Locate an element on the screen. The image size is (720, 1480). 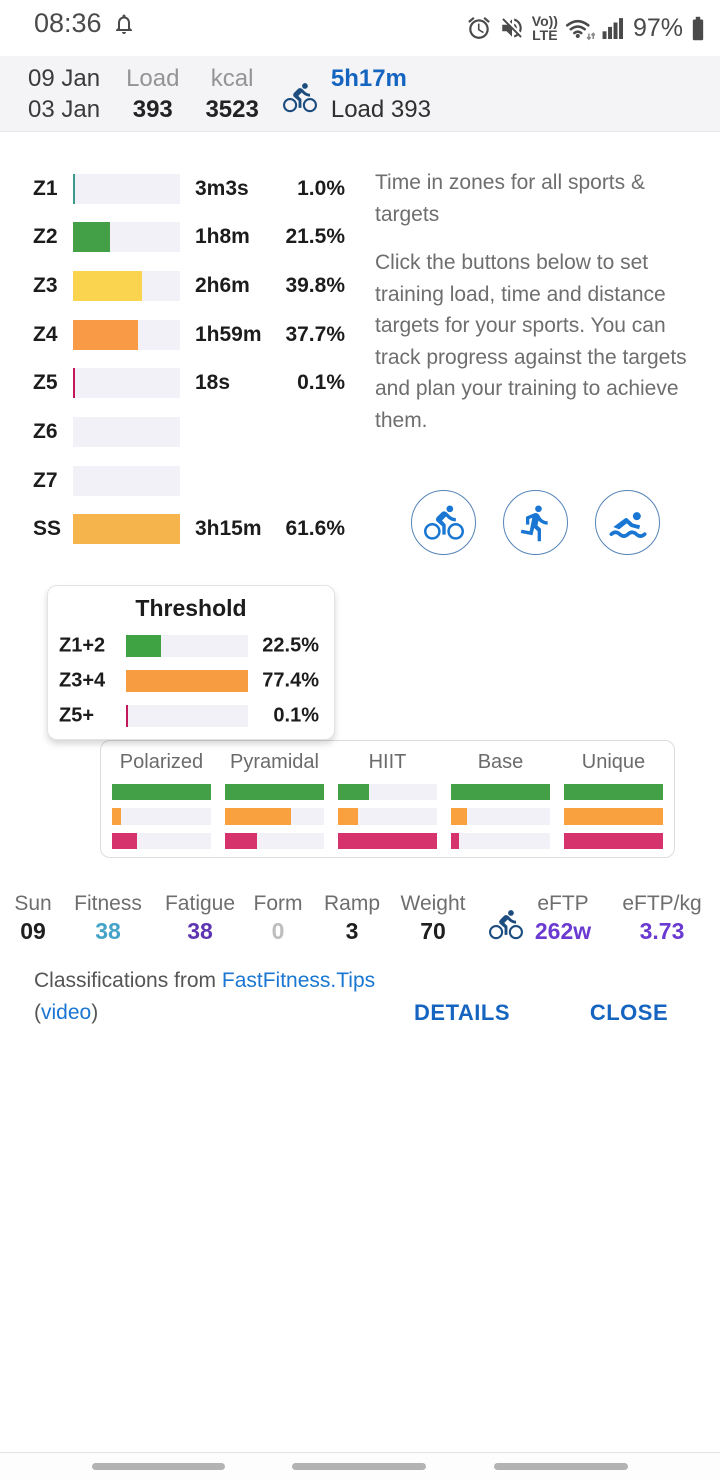
zone-row: Z6 is located at coordinates (172, 432).